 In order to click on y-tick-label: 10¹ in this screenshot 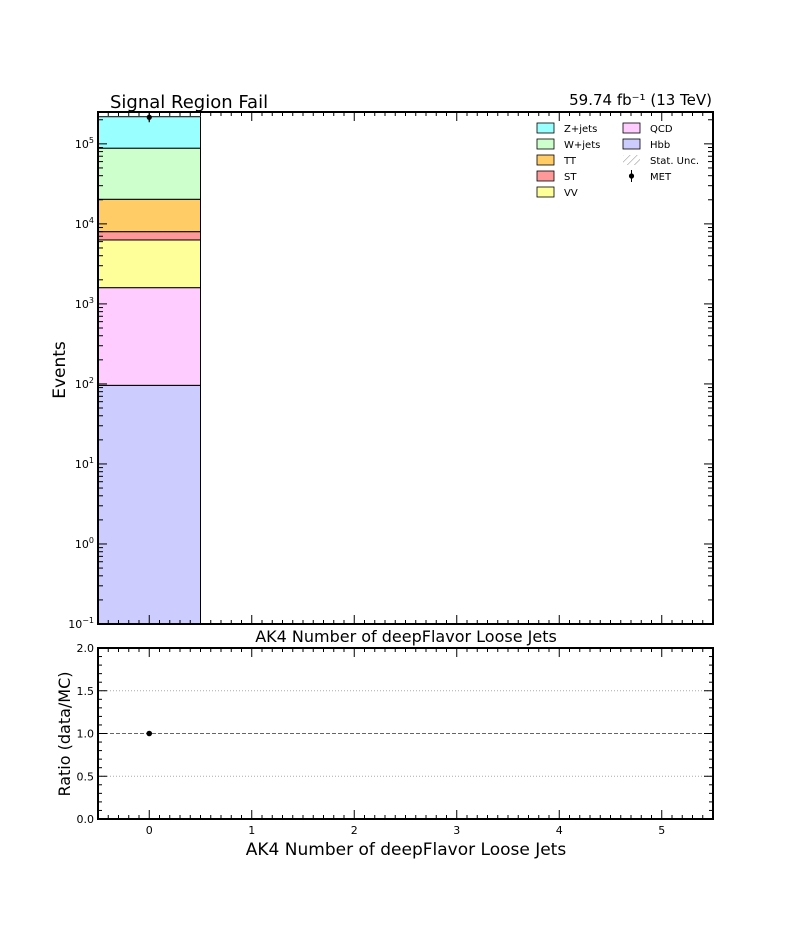, I will do `click(84, 463)`.